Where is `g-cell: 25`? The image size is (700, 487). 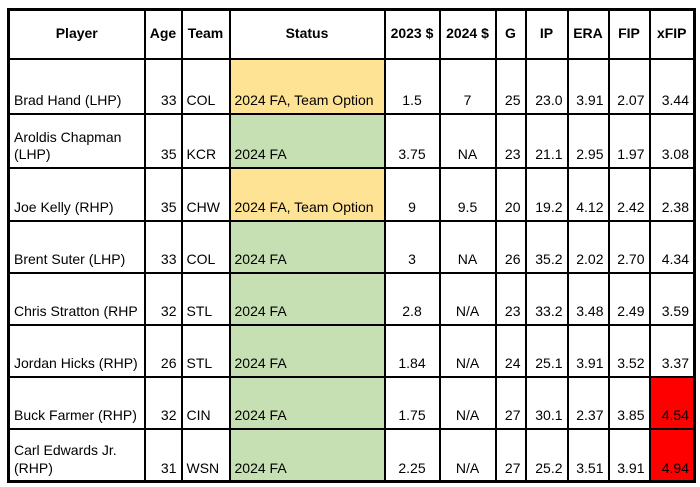 g-cell: 25 is located at coordinates (510, 86).